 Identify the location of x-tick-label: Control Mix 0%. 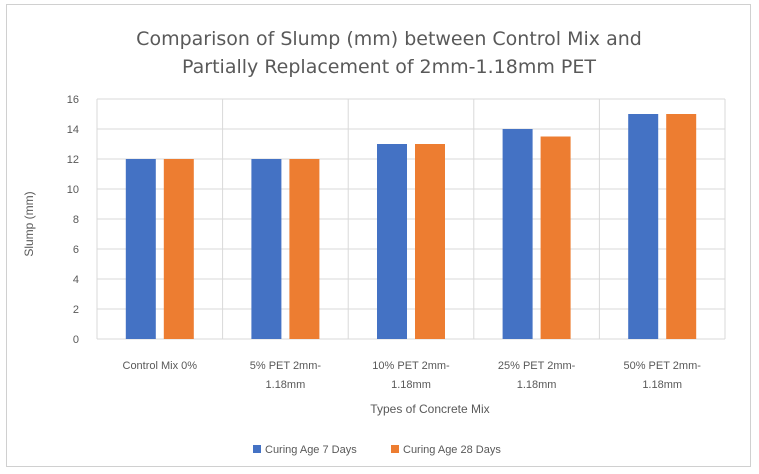
(160, 366).